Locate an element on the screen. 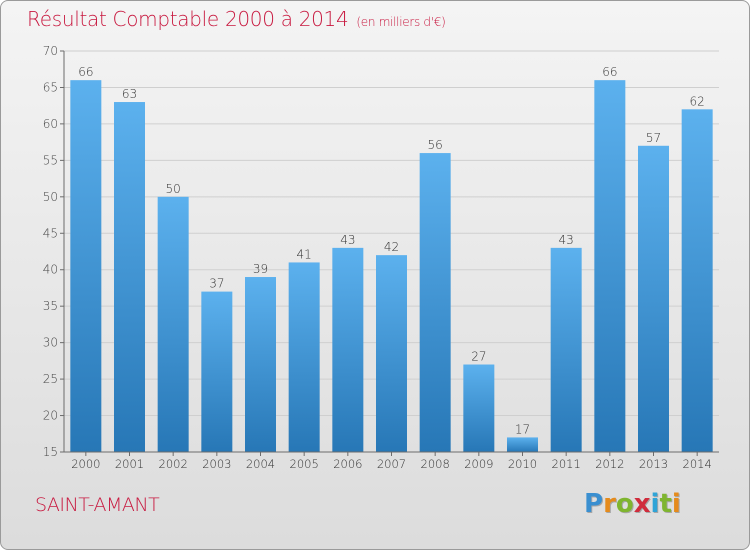 The image size is (750, 550). y-tick-label: 30 is located at coordinates (50, 343).